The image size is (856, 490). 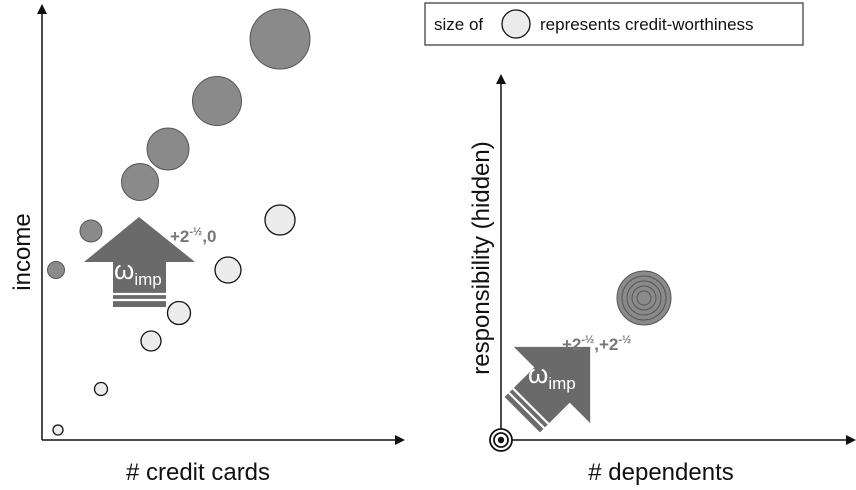 I want to click on right-y-axis-label: responsibility (hidden), so click(x=481, y=257).